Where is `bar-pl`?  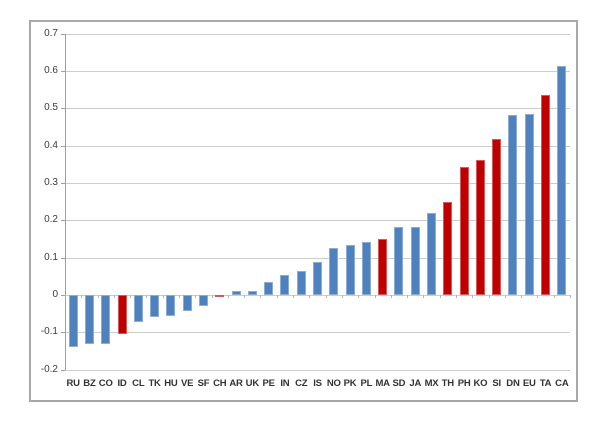 bar-pl is located at coordinates (366, 269).